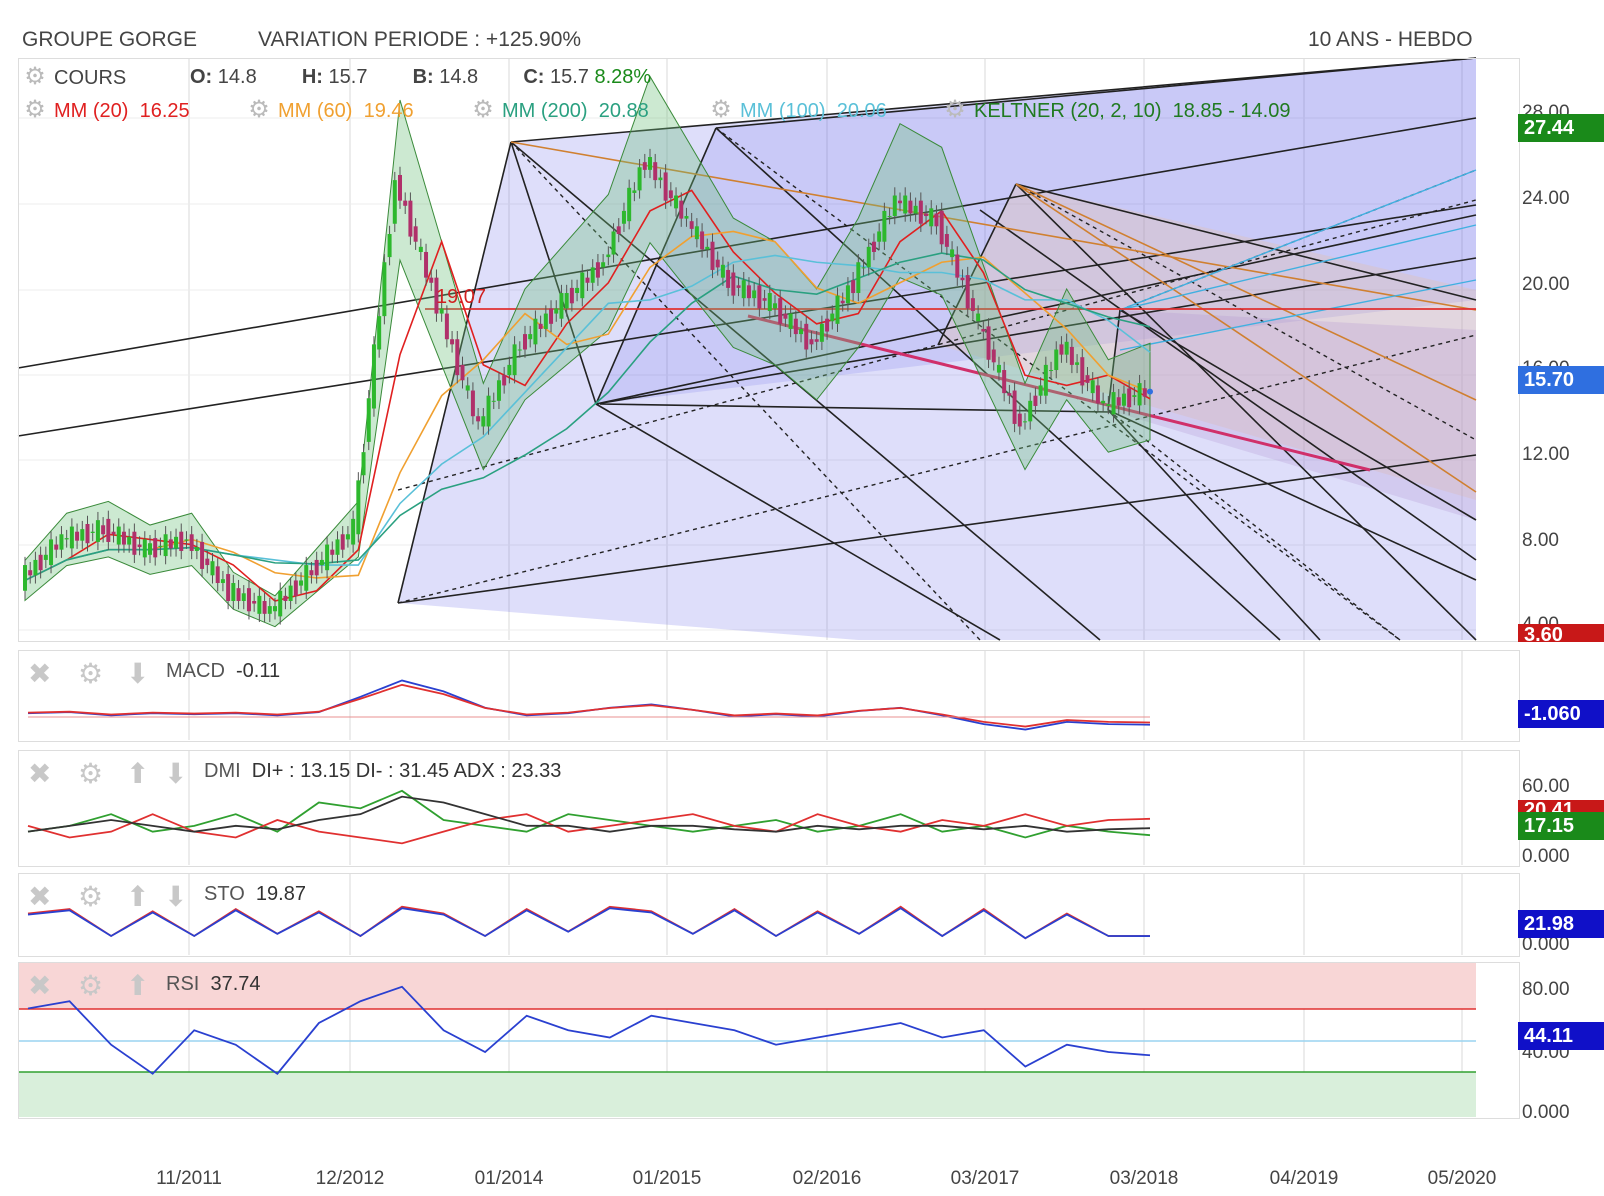 Image resolution: width=1604 pixels, height=1196 pixels. I want to click on x-tick: 01/2014, so click(509, 1178).